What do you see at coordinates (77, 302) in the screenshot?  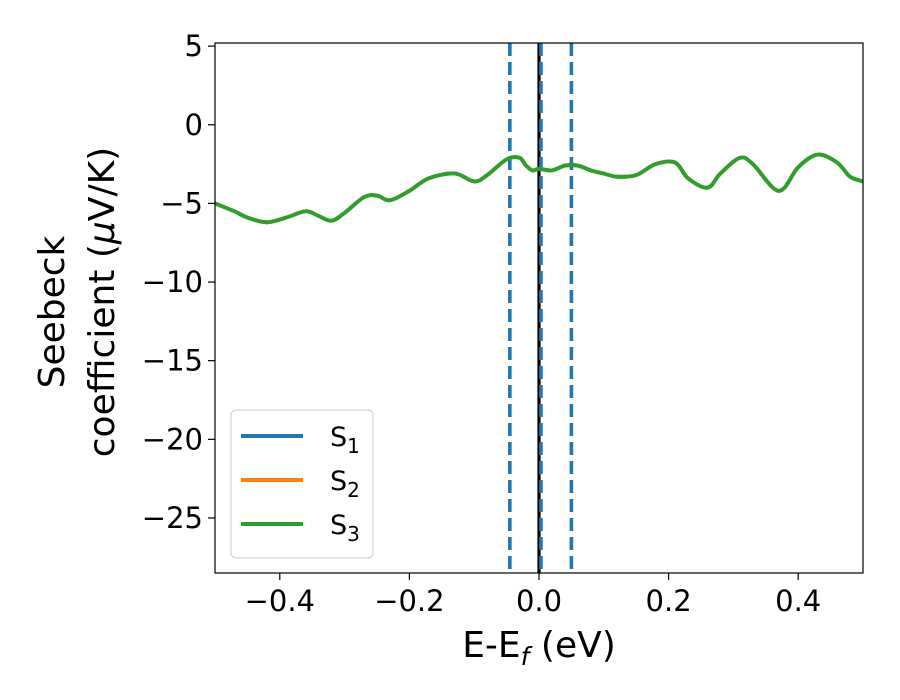 I see `y-axis-label: Seebeck coefficient (μV/K)` at bounding box center [77, 302].